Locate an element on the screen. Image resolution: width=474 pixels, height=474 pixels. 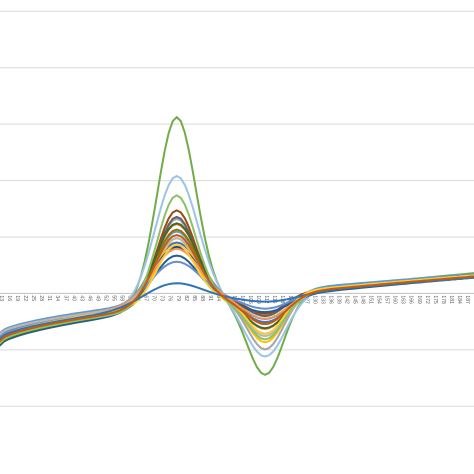
x-tick-label: 82 is located at coordinates (186, 298).